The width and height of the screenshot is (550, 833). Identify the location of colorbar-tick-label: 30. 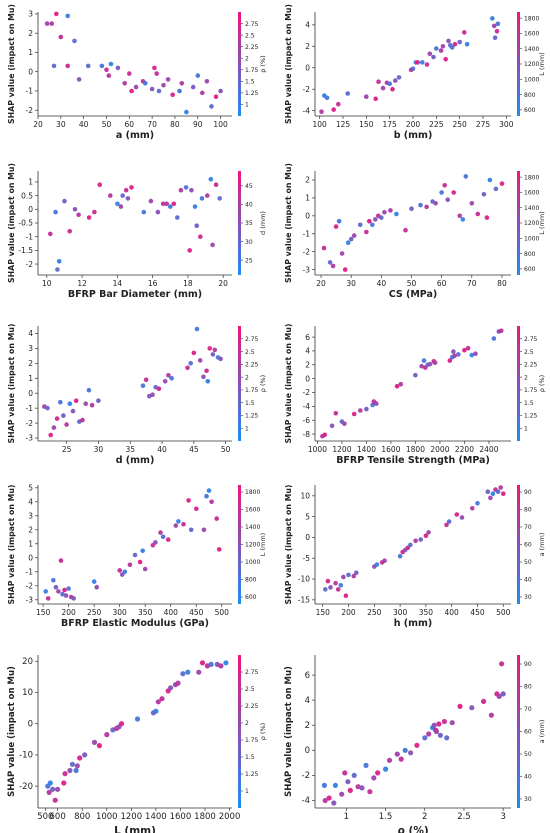
(249, 242).